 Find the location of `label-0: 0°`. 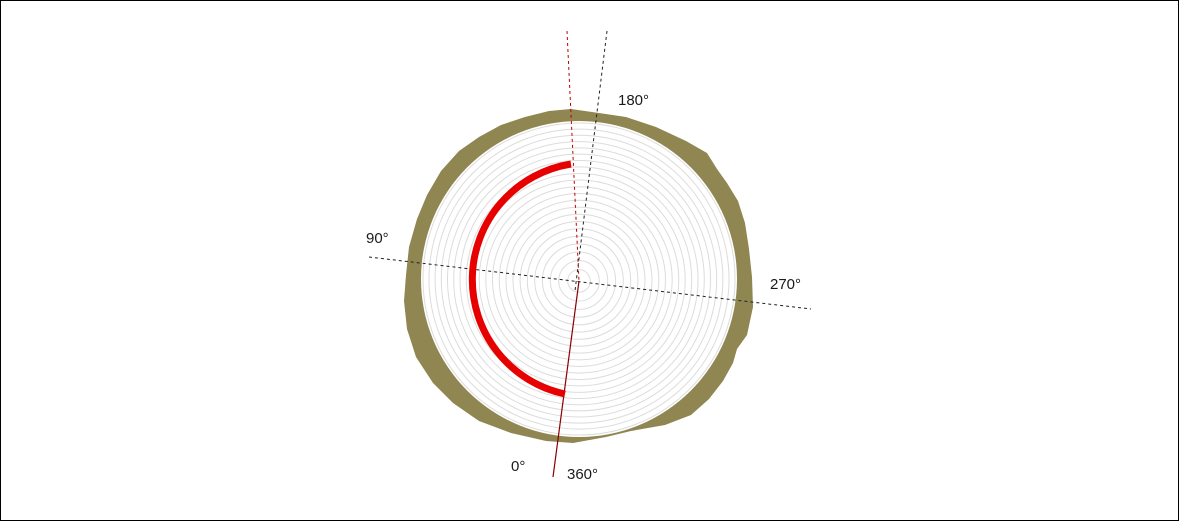

label-0: 0° is located at coordinates (518, 466).